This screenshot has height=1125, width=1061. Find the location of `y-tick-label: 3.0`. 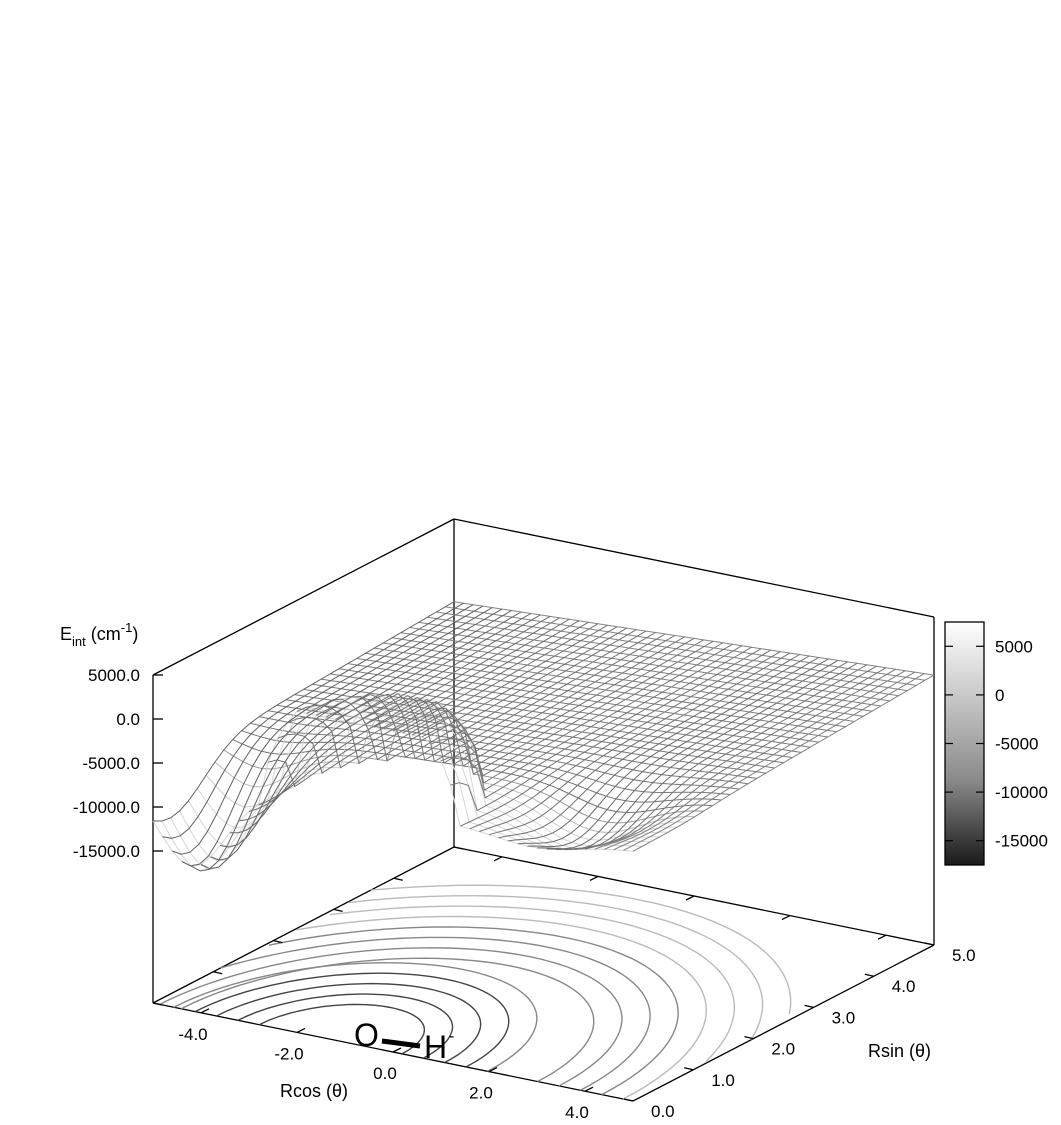

y-tick-label: 3.0 is located at coordinates (844, 1017).